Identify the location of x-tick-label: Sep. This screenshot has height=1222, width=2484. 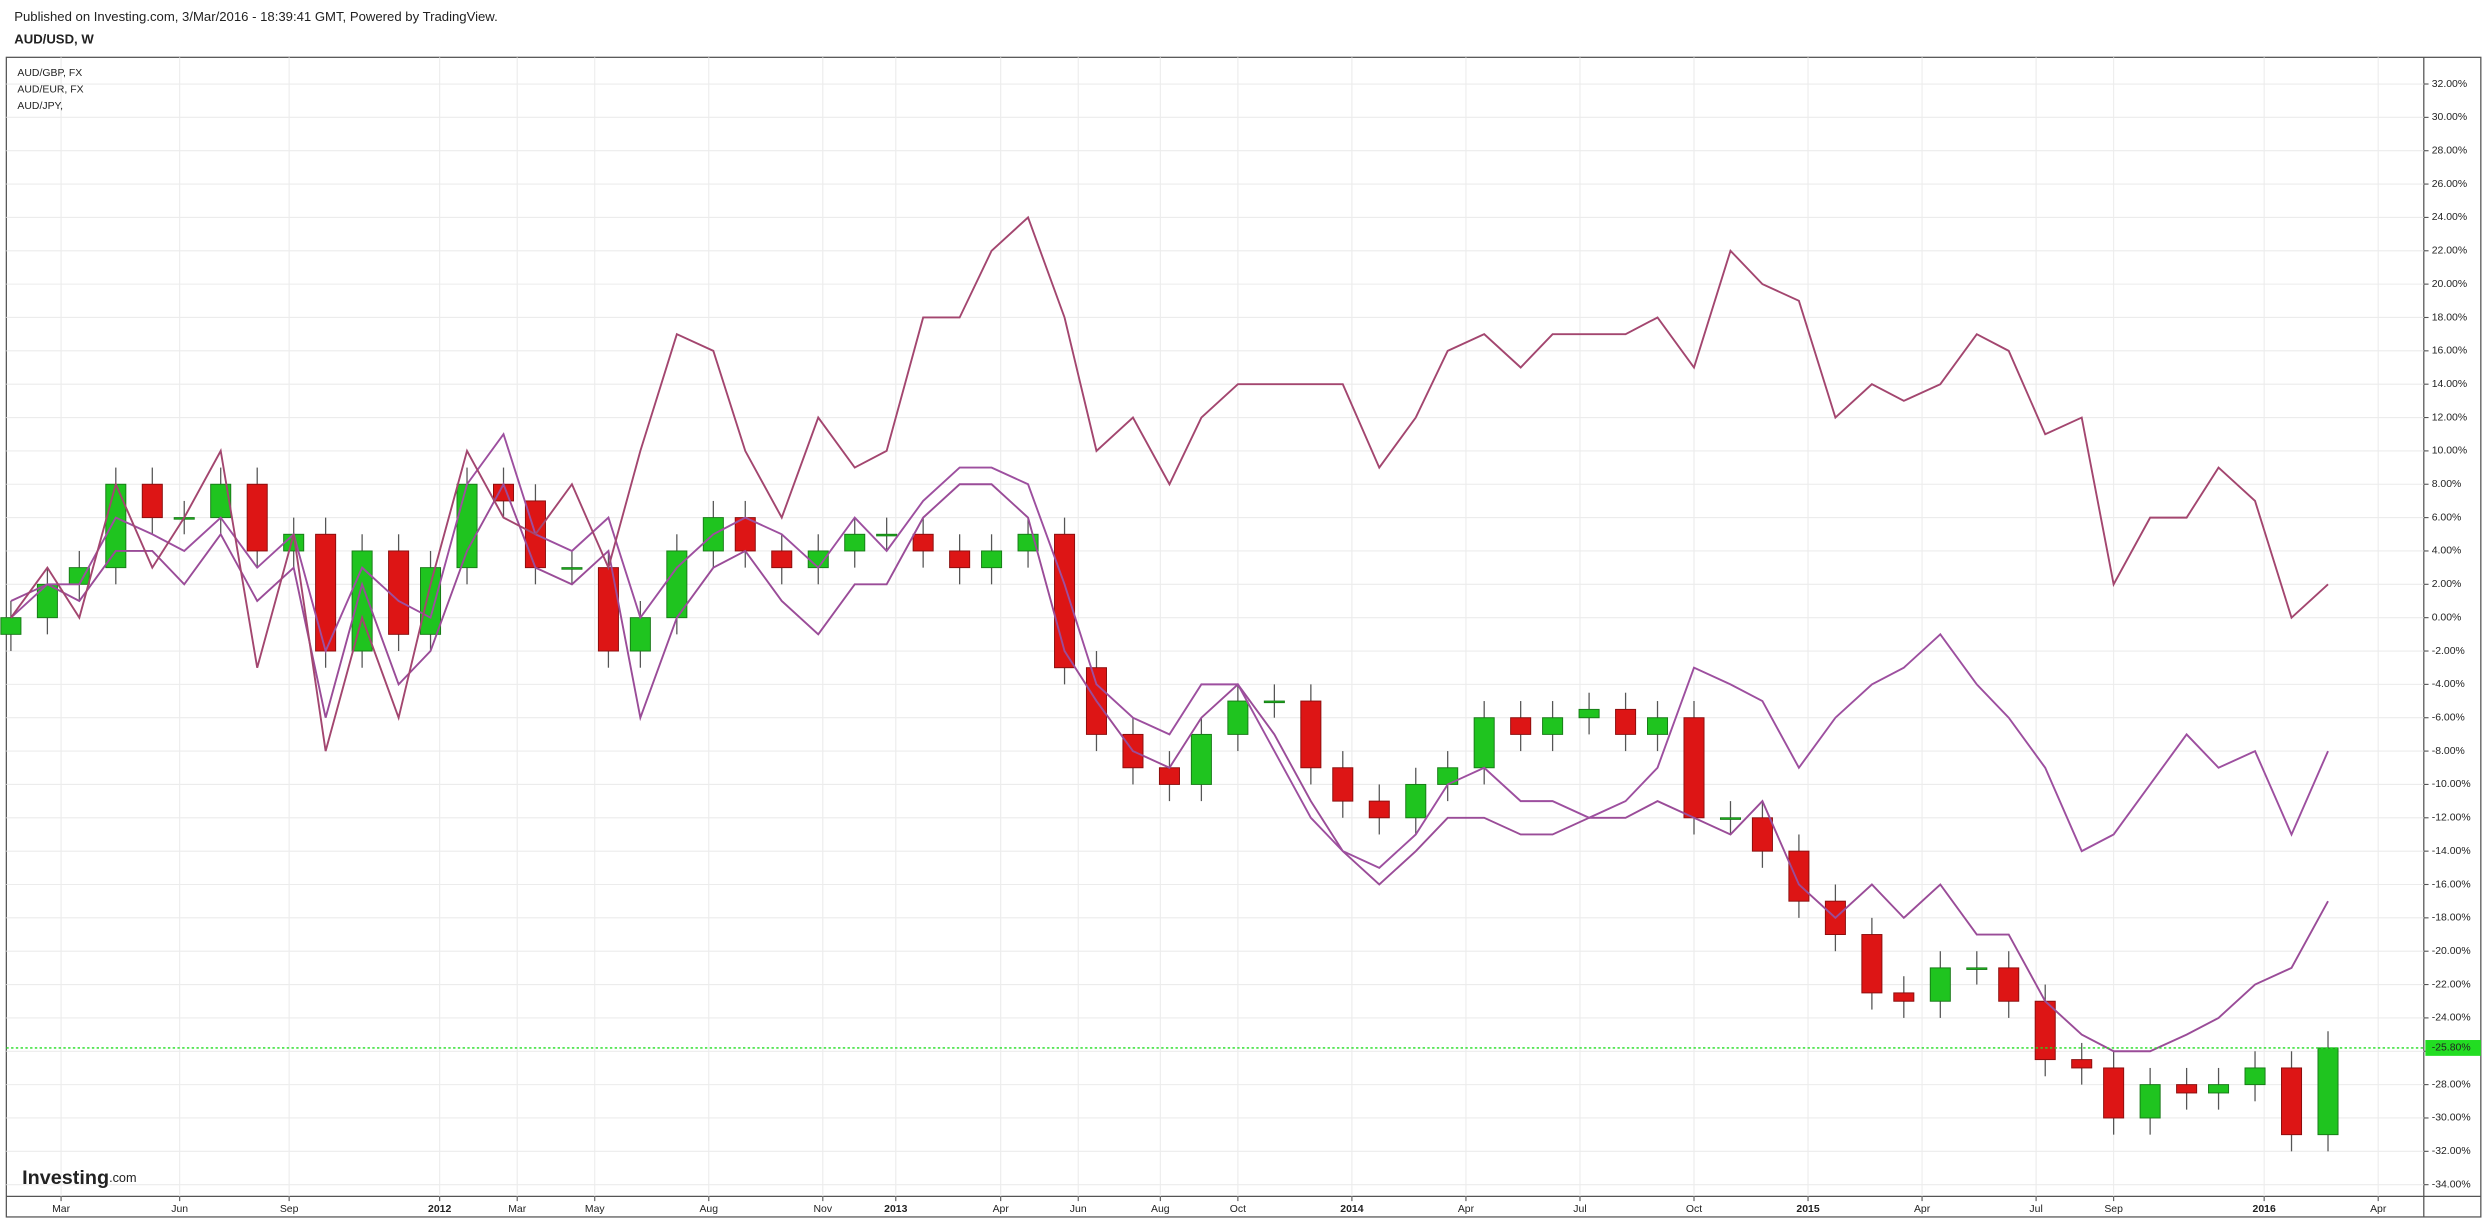
(289, 1209).